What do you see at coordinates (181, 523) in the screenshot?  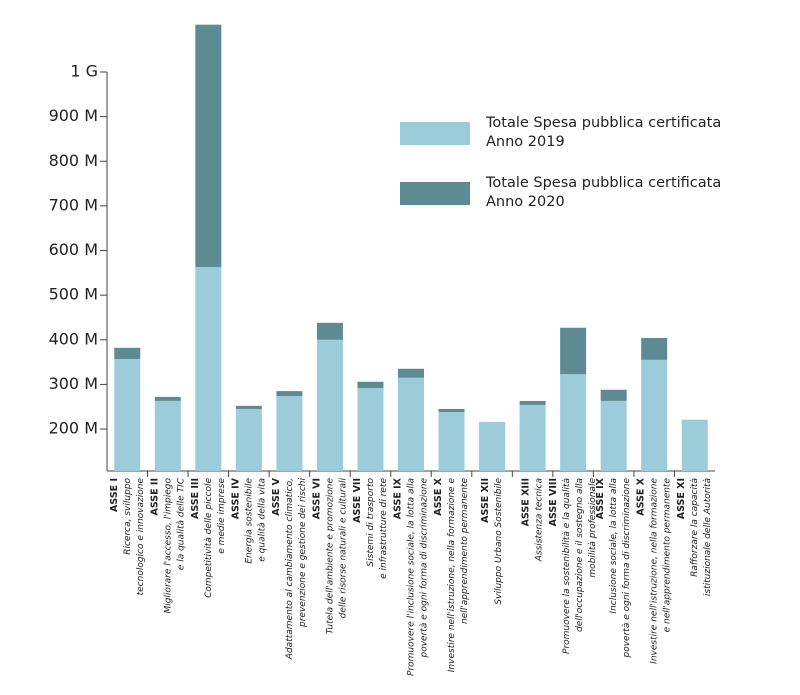 I see `category-description: e la qualità delle TIC` at bounding box center [181, 523].